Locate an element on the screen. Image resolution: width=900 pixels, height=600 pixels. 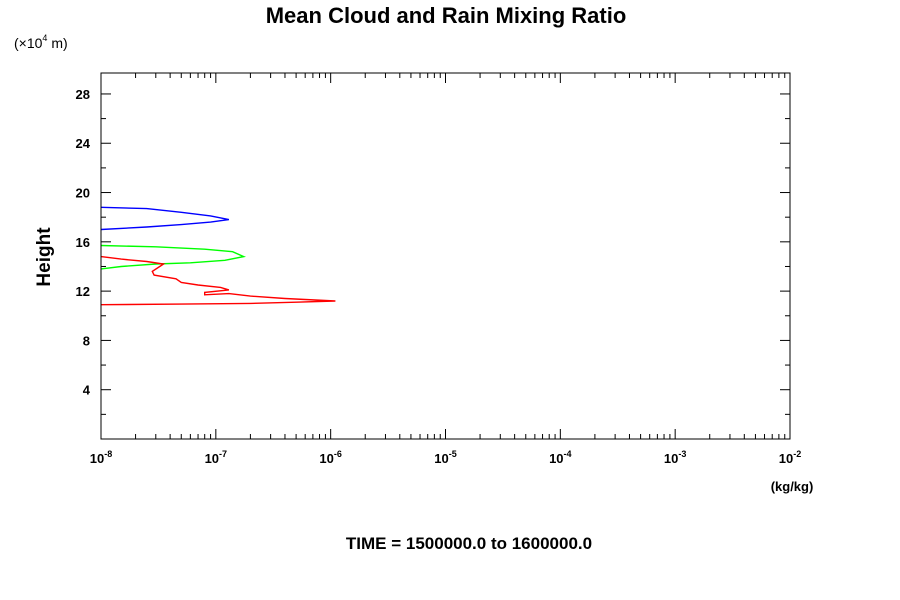
chart-title: Mean Cloud and Rain Mixing Ratio is located at coordinates (446, 15).